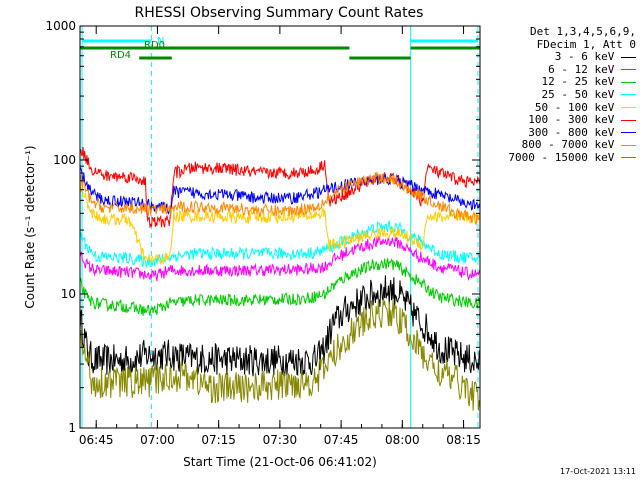  What do you see at coordinates (60, 26) in the screenshot?
I see `y-tick-label-1000: 1000` at bounding box center [60, 26].